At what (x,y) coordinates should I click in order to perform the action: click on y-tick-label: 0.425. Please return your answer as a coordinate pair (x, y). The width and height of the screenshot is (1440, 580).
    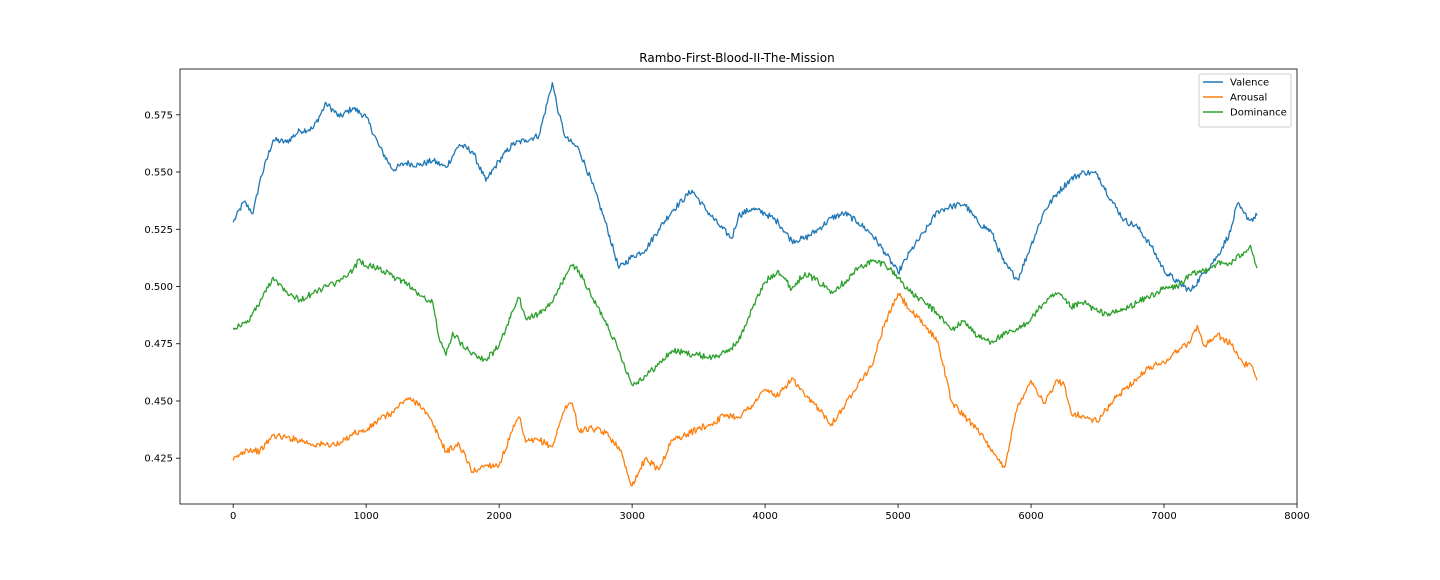
    Looking at the image, I should click on (158, 459).